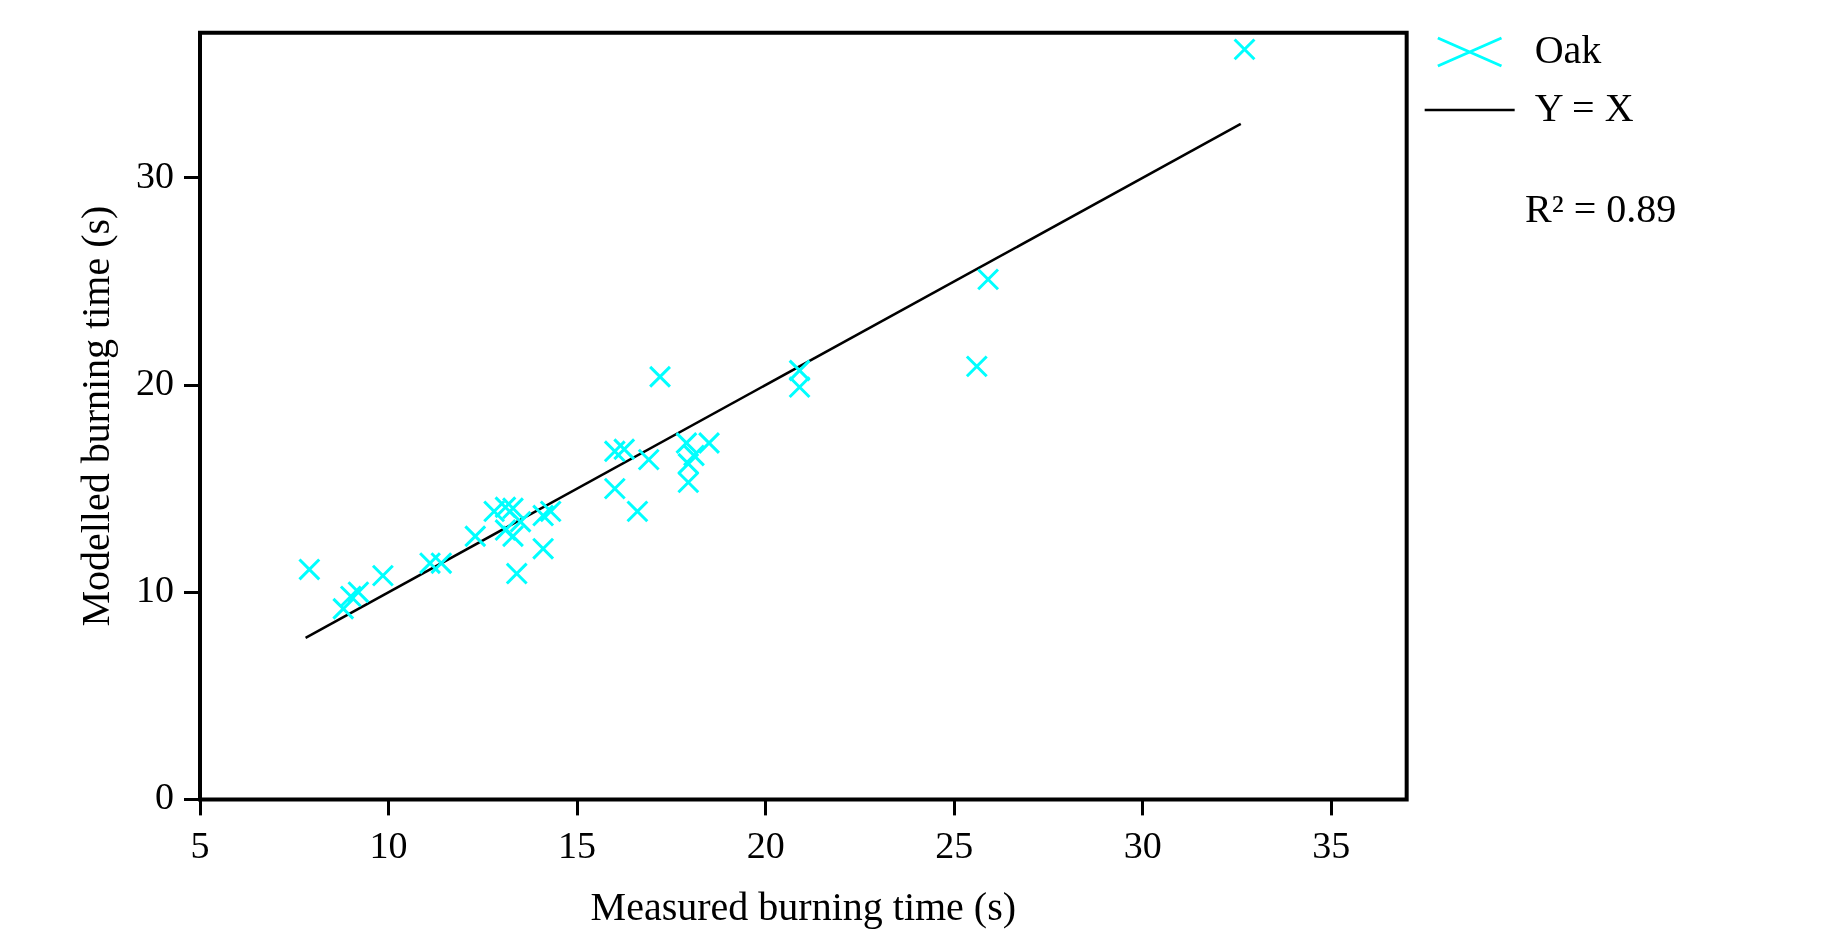  Describe the element at coordinates (200, 845) in the screenshot. I see `x-tick-label: 5` at that location.